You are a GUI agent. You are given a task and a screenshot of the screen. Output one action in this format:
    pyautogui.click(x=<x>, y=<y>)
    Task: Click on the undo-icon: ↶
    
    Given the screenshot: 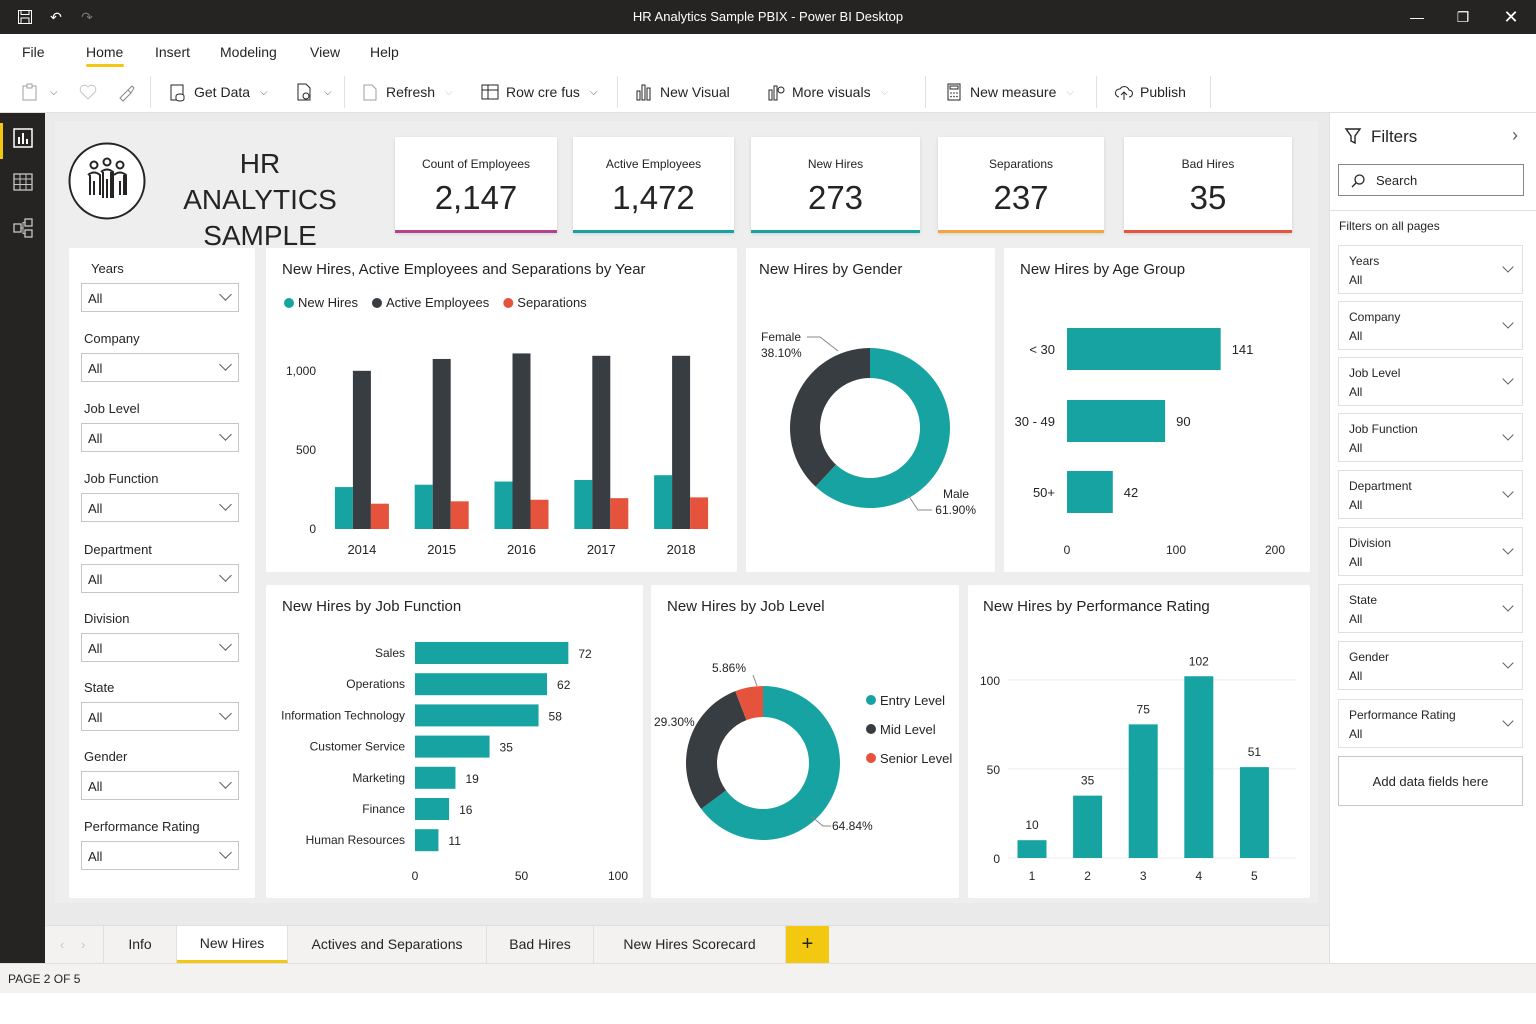 What is the action you would take?
    pyautogui.click(x=56, y=17)
    